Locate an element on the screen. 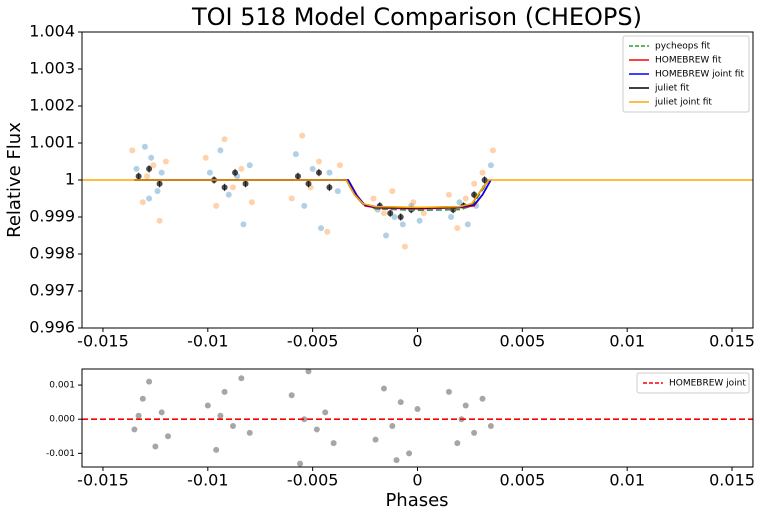 Image resolution: width=760 pixels, height=518 pixels. y-tick-label: 1.004 is located at coordinates (52, 31).